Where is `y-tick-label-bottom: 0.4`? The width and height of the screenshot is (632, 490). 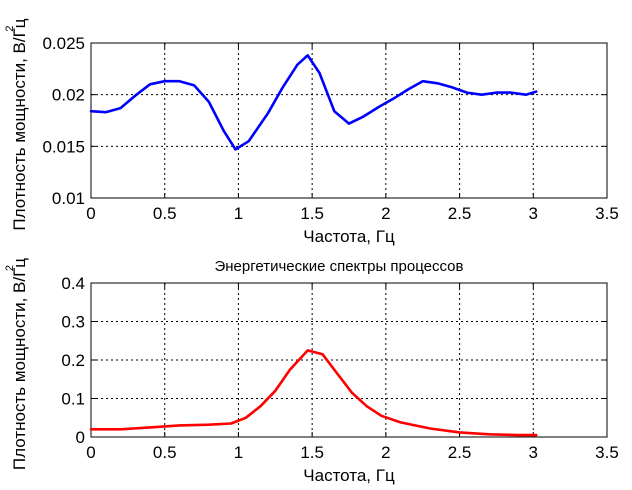
y-tick-label-bottom: 0.4 is located at coordinates (73, 283).